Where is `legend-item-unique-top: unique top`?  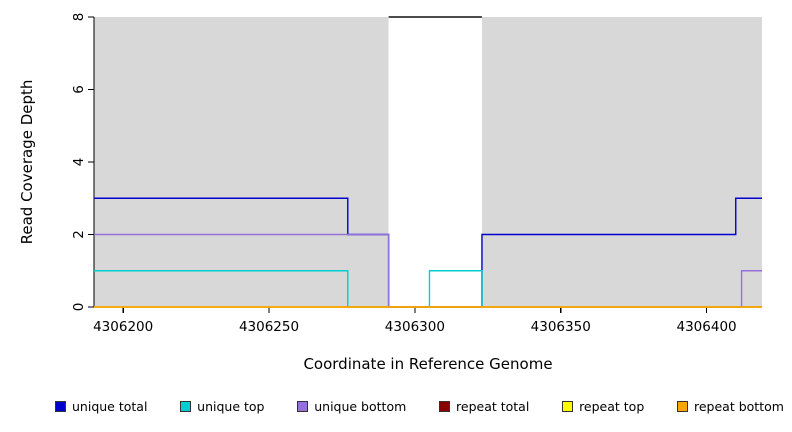 legend-item-unique-top: unique top is located at coordinates (222, 406).